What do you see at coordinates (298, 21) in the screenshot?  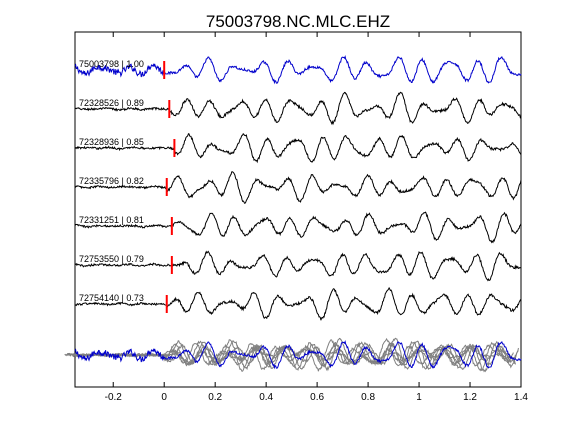 I see `chart-title: 75003798.NC.MLC.EHZ` at bounding box center [298, 21].